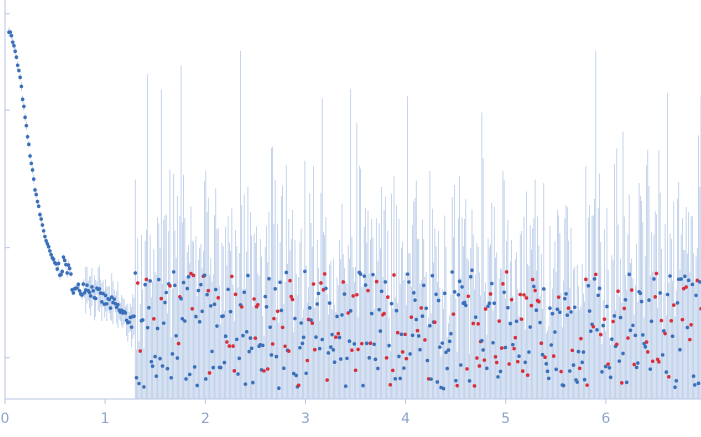 The height and width of the screenshot is (437, 701). What do you see at coordinates (5, 419) in the screenshot?
I see `x-tick-label: 0` at bounding box center [5, 419].